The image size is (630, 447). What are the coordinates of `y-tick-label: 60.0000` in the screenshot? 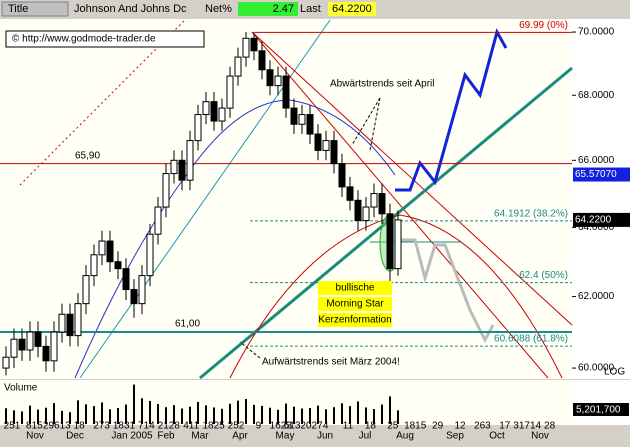 It's located at (596, 368).